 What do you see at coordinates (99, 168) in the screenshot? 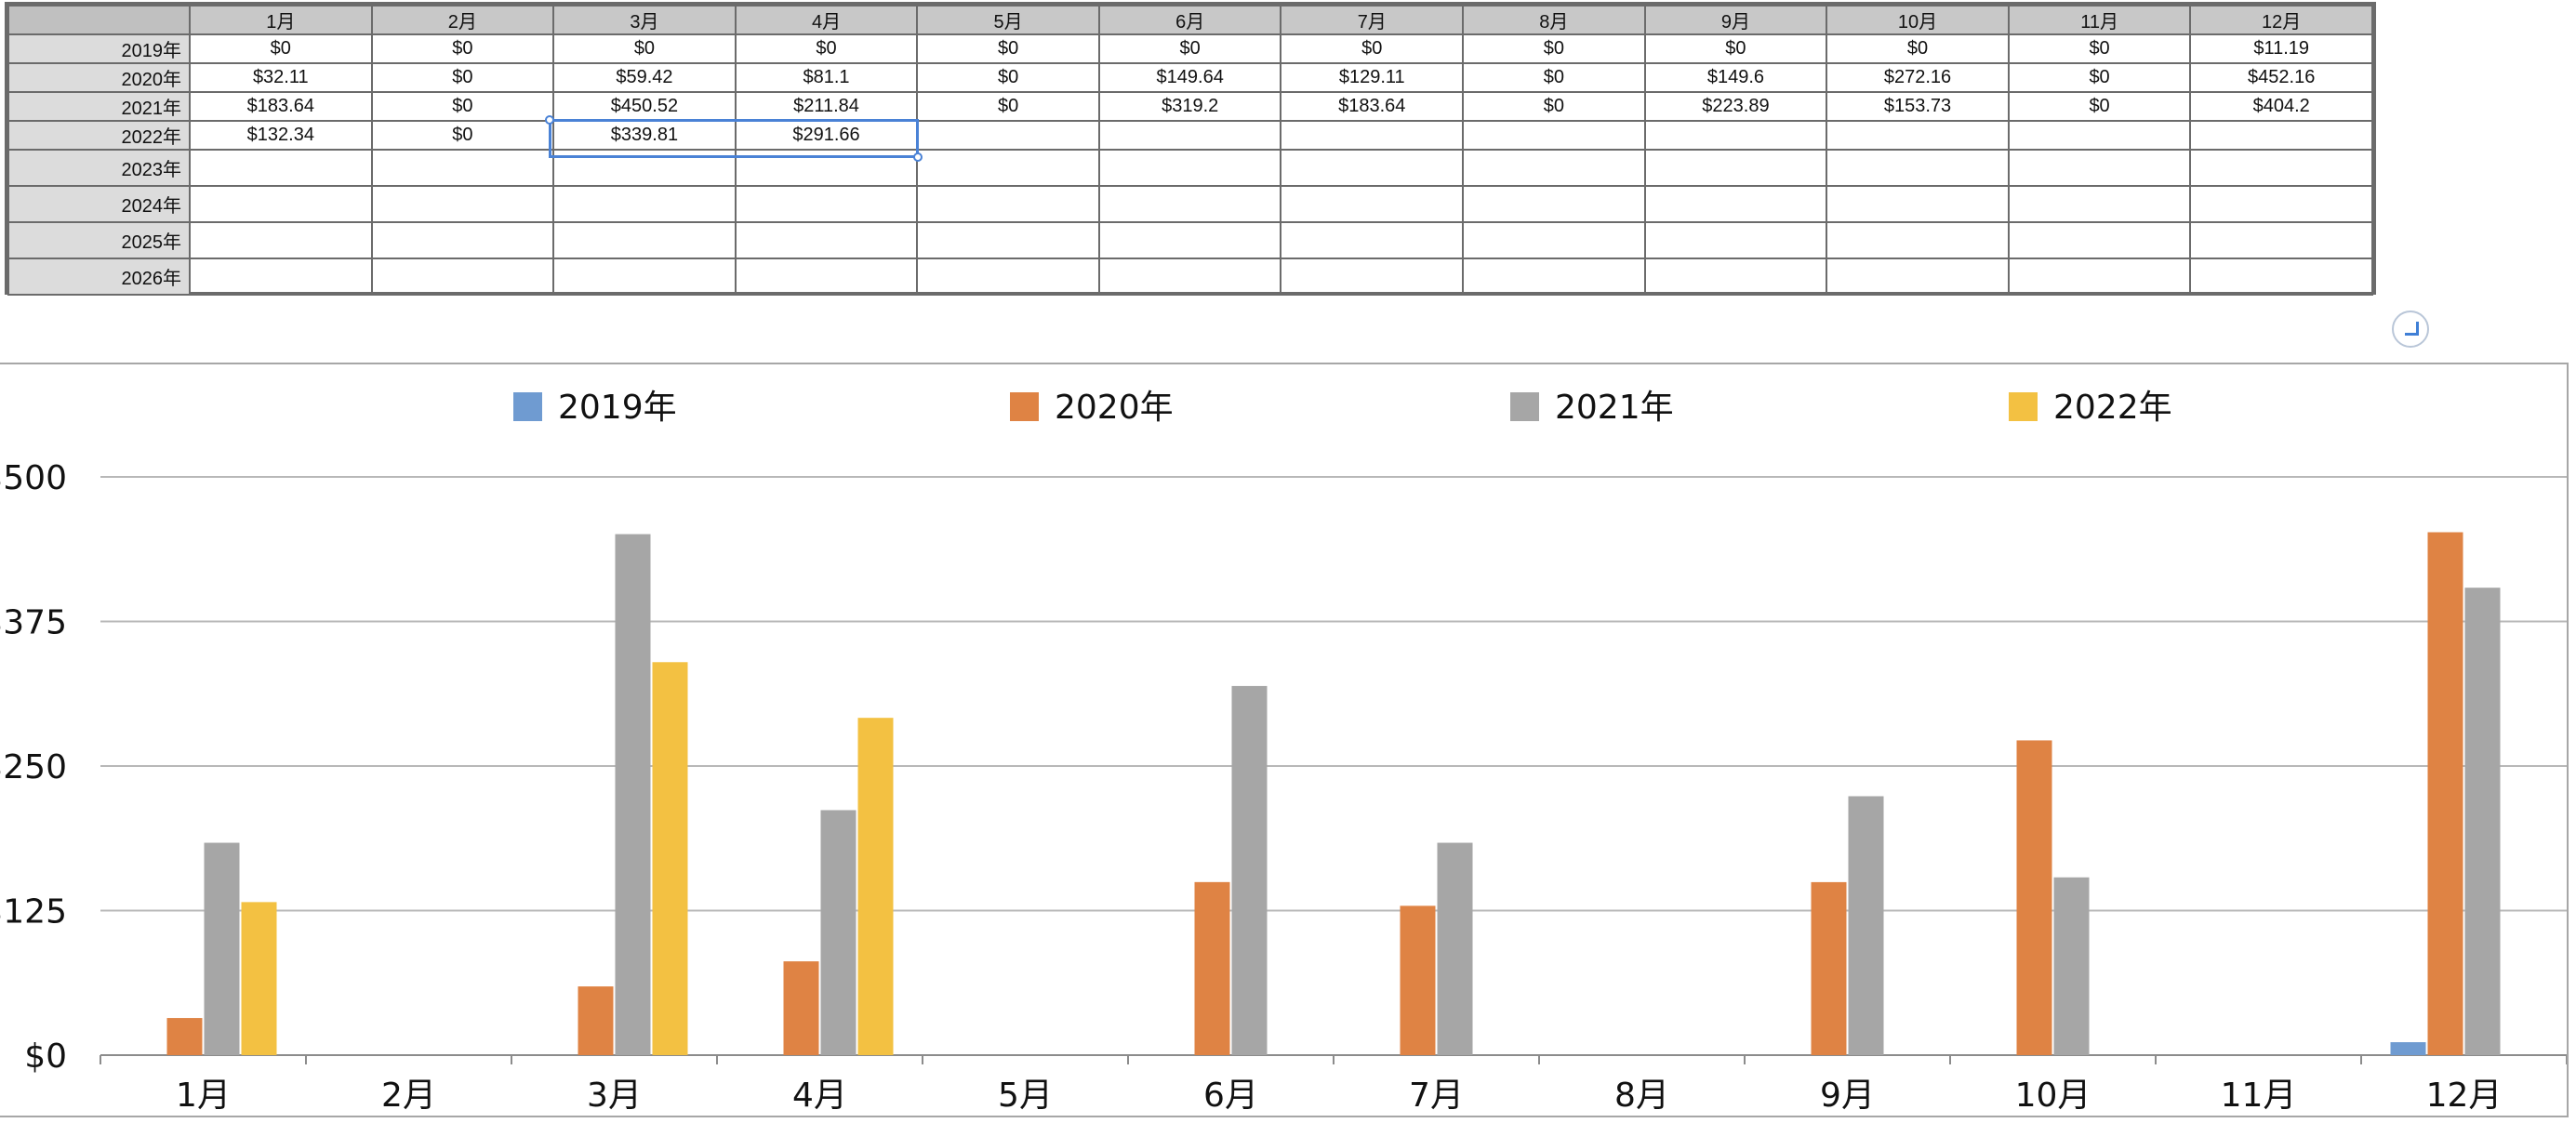
I see `row-header: 2023年` at bounding box center [99, 168].